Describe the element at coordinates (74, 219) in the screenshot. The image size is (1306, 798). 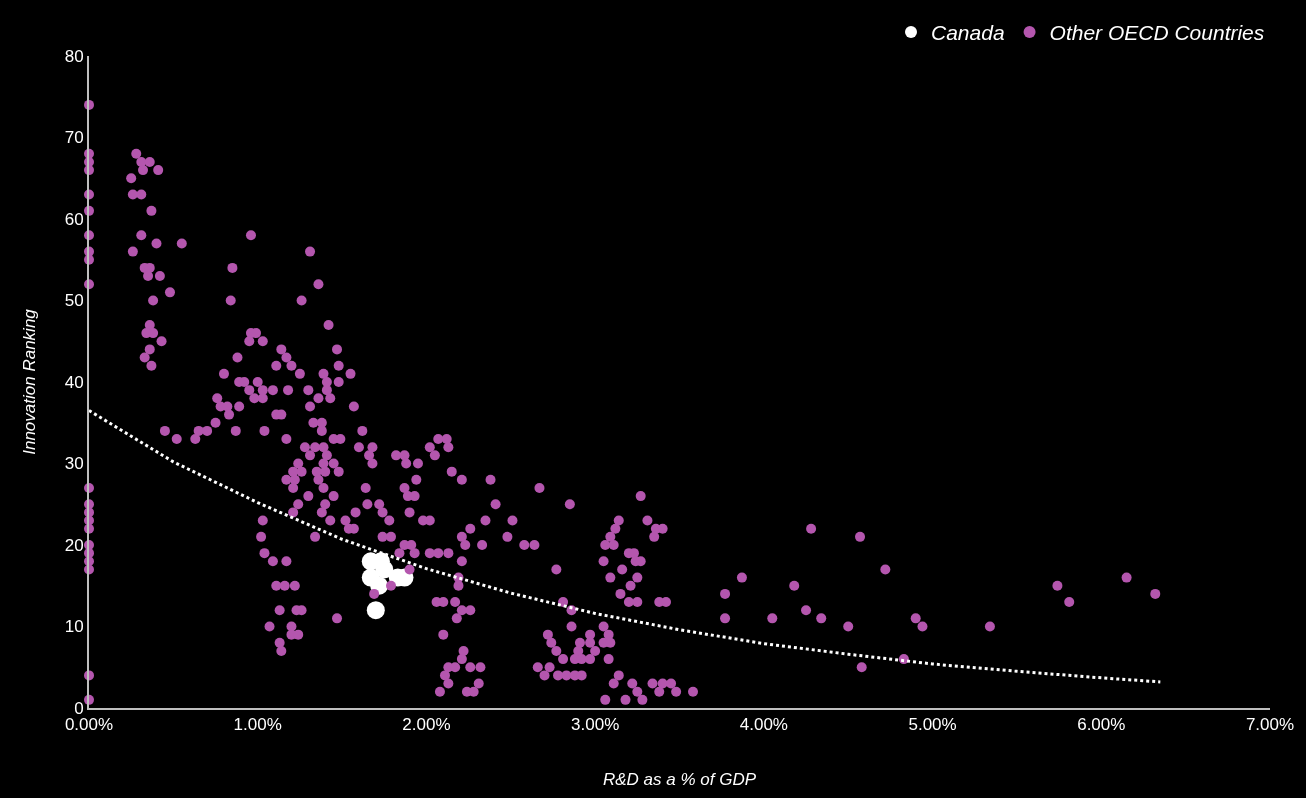
I see `y-tick-label: 60` at that location.